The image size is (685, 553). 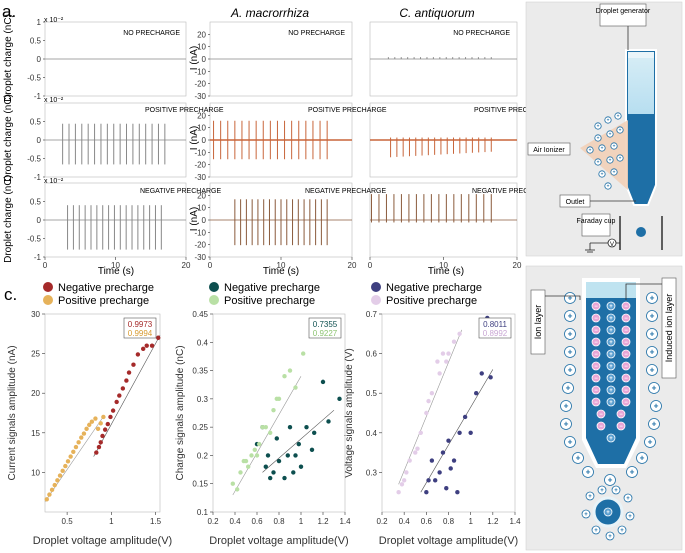 I want to click on panel-label-c: c., so click(x=10, y=294).